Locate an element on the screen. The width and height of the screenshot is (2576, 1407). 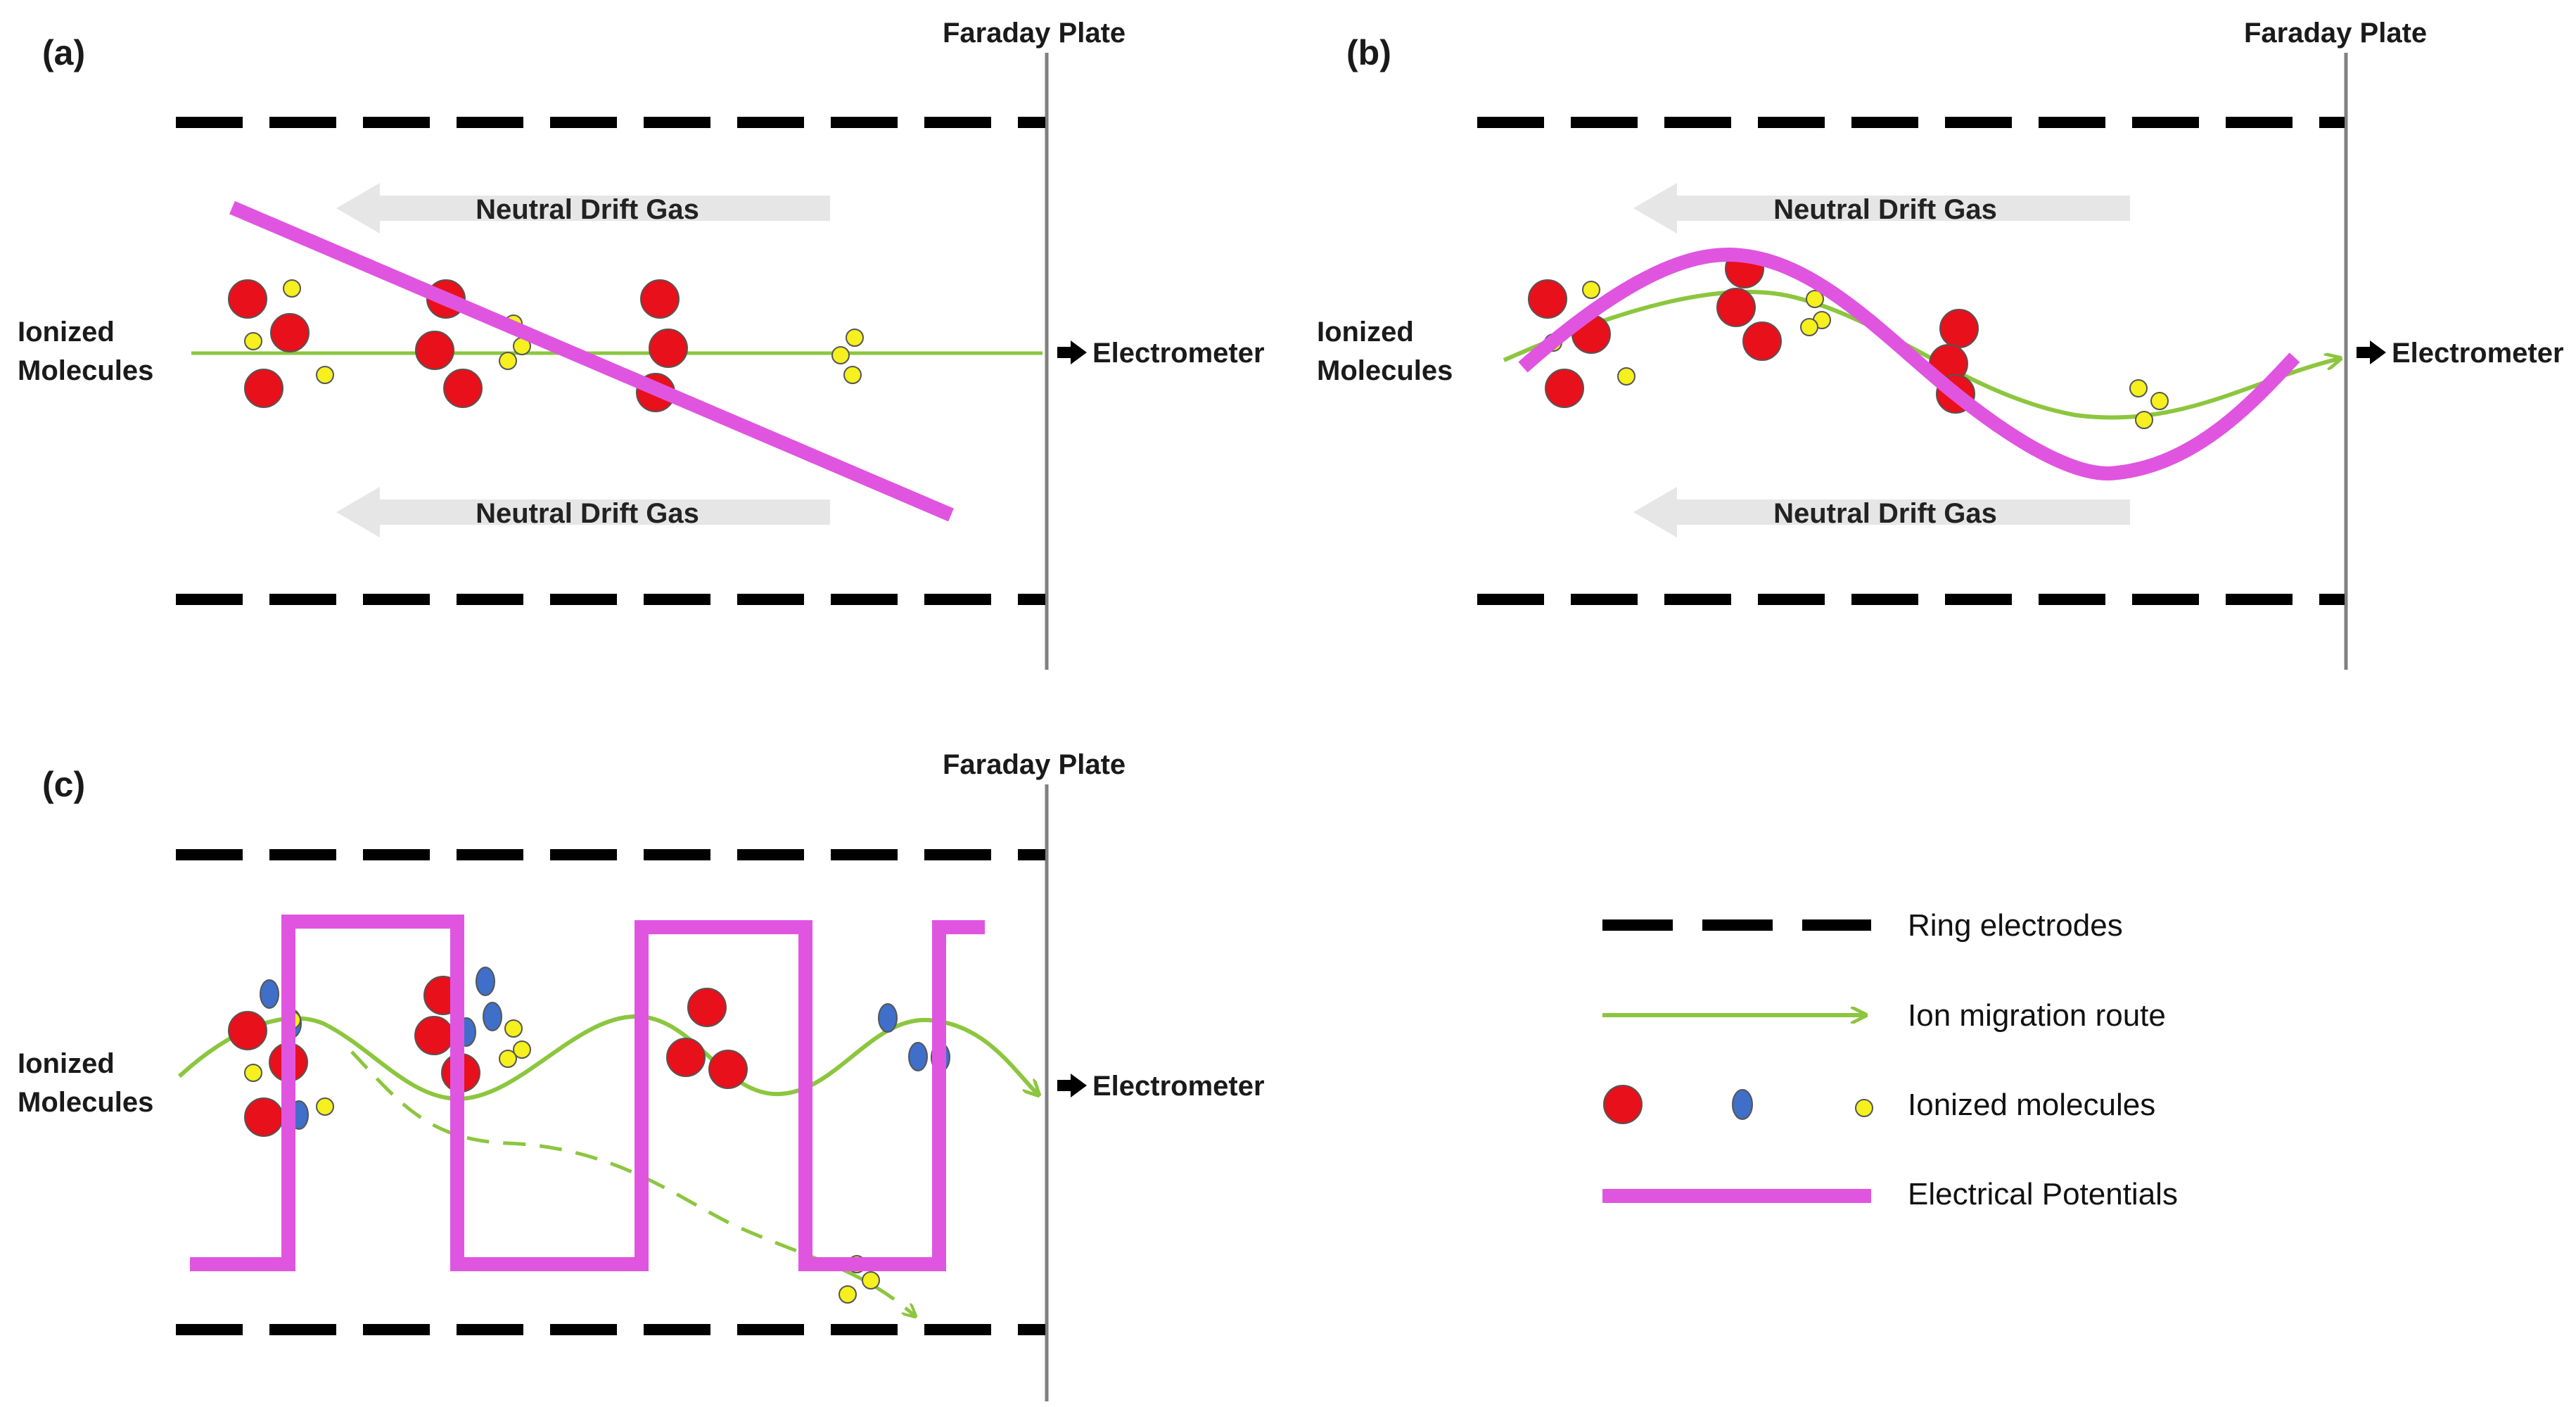
panel-a-electrical-potential is located at coordinates (591, 361).